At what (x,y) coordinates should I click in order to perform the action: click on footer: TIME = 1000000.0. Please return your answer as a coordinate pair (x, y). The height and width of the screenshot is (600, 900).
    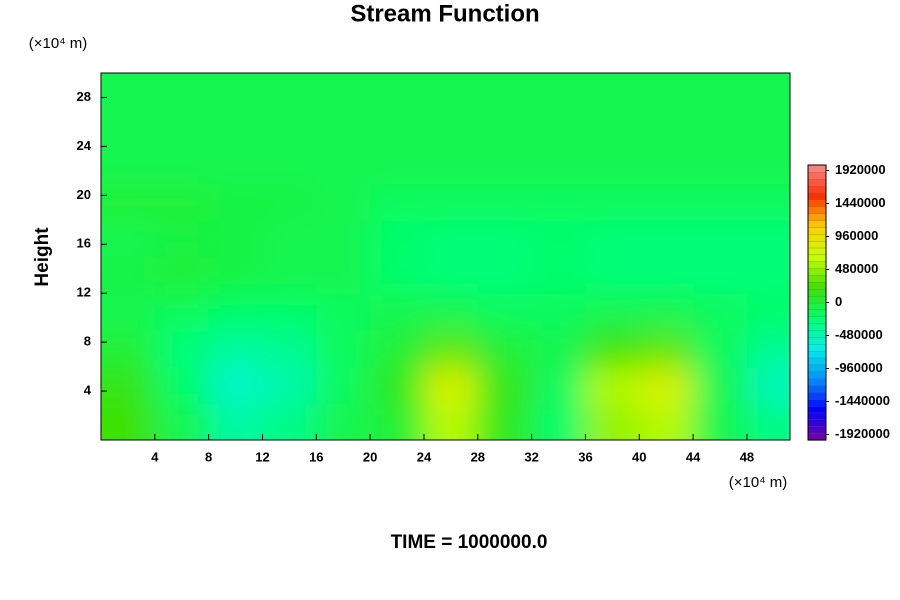
    Looking at the image, I should click on (469, 542).